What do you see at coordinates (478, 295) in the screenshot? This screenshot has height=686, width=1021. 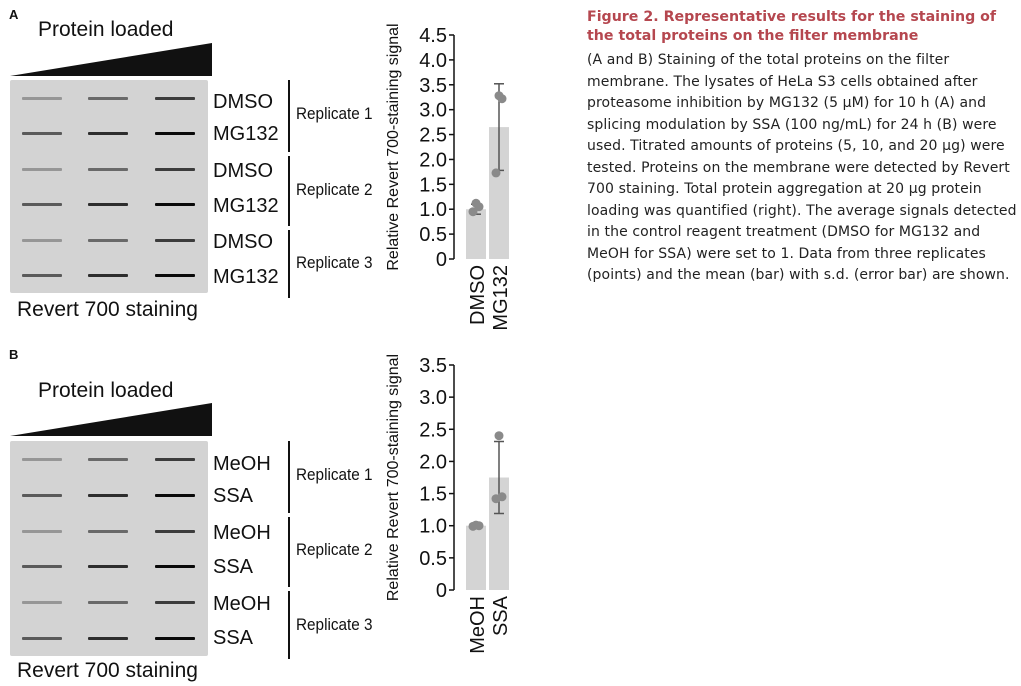 I see `x-category-label: DMSO` at bounding box center [478, 295].